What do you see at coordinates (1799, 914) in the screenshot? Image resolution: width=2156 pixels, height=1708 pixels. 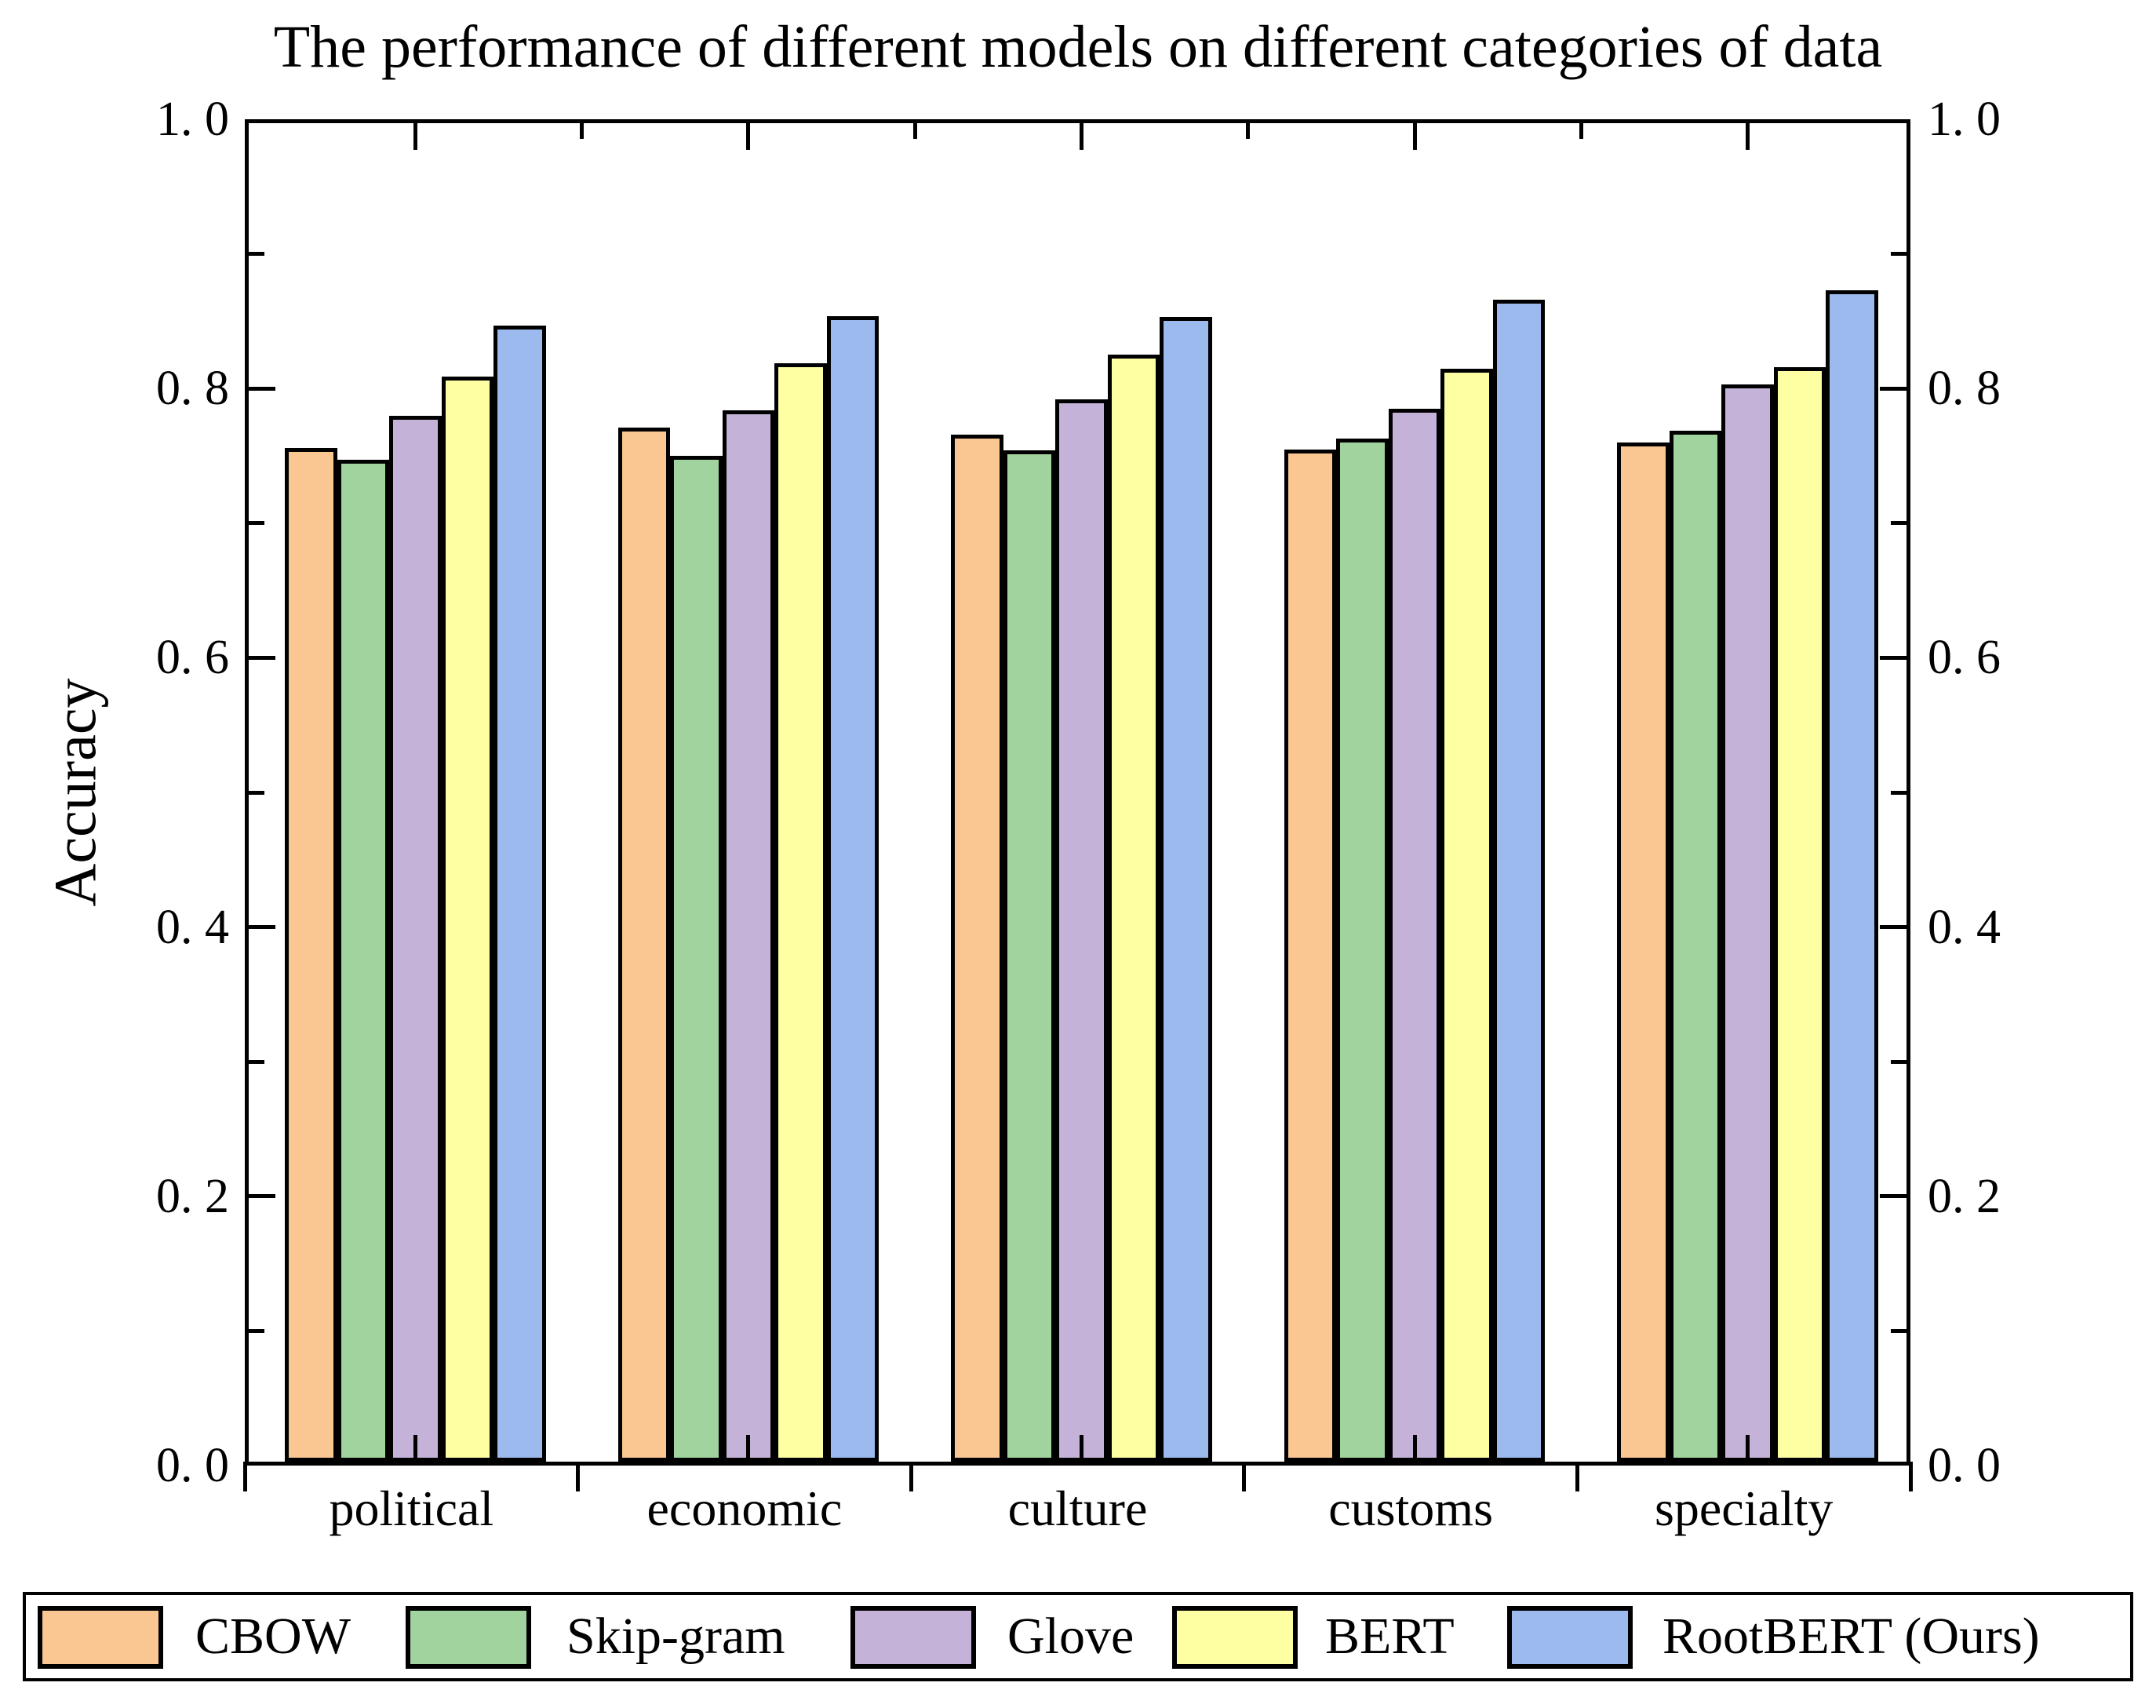 I see `bar-bert-specialty` at bounding box center [1799, 914].